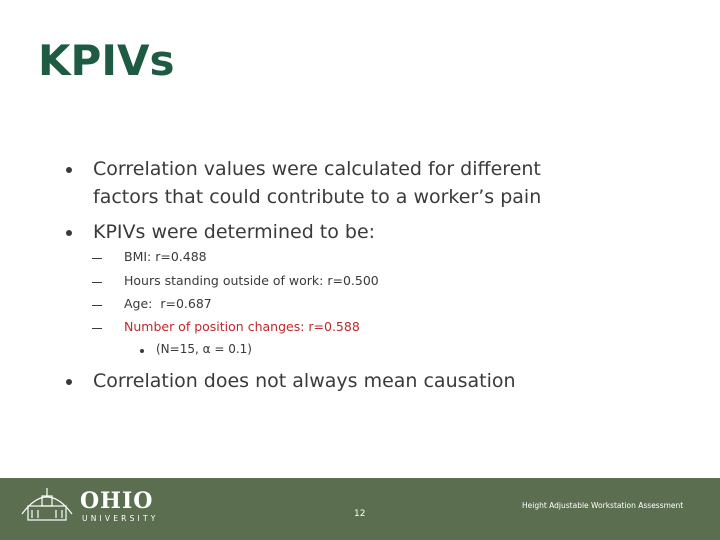  I want to click on footer-bar, so click(360, 509).